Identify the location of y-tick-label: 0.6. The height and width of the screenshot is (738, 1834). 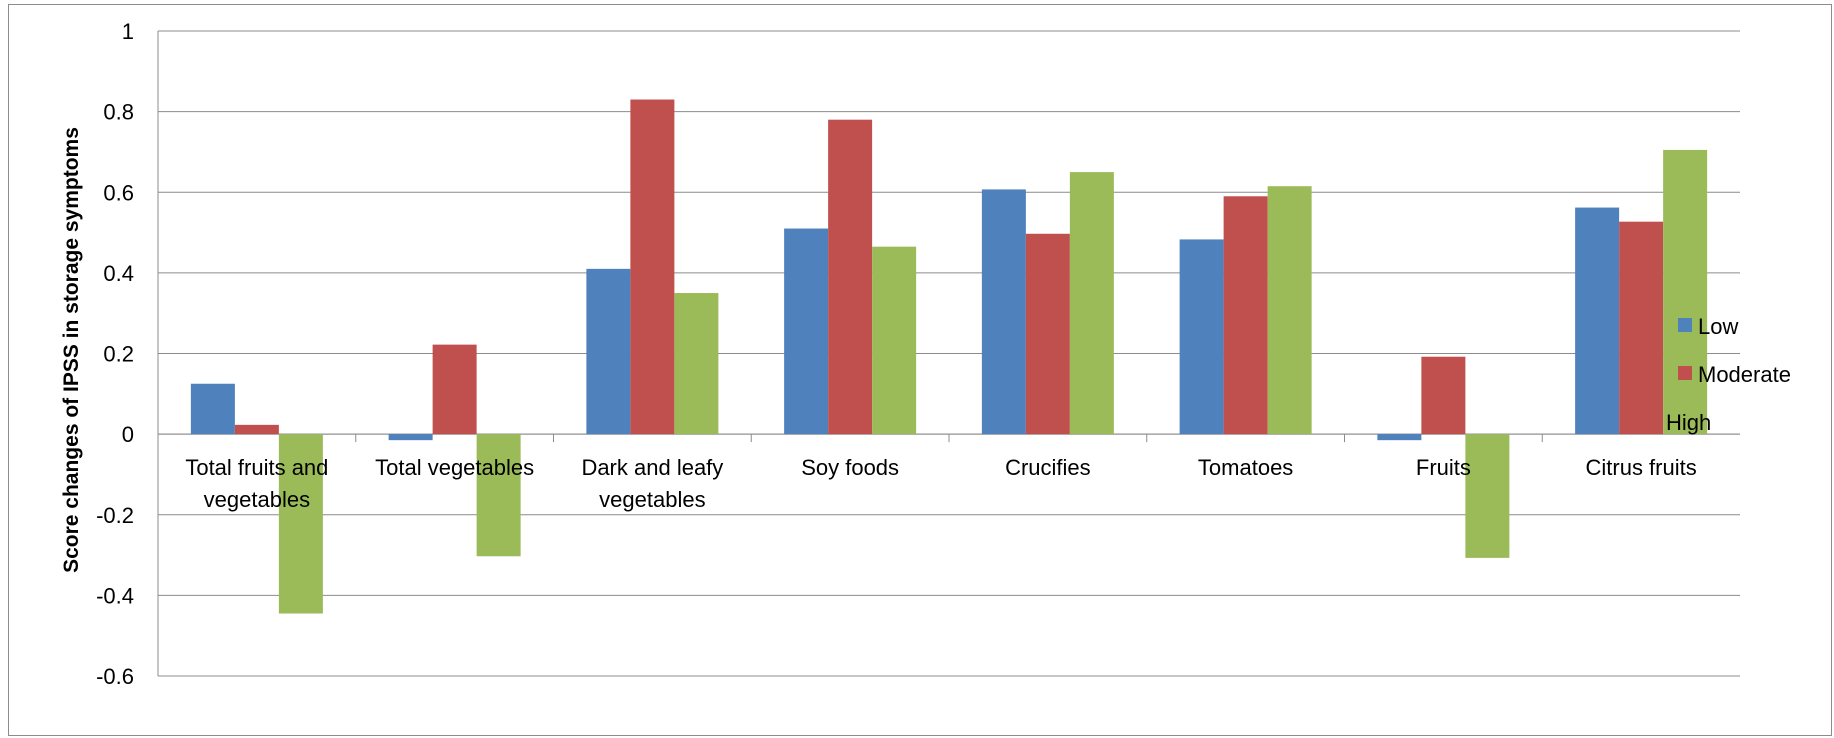
(118, 192).